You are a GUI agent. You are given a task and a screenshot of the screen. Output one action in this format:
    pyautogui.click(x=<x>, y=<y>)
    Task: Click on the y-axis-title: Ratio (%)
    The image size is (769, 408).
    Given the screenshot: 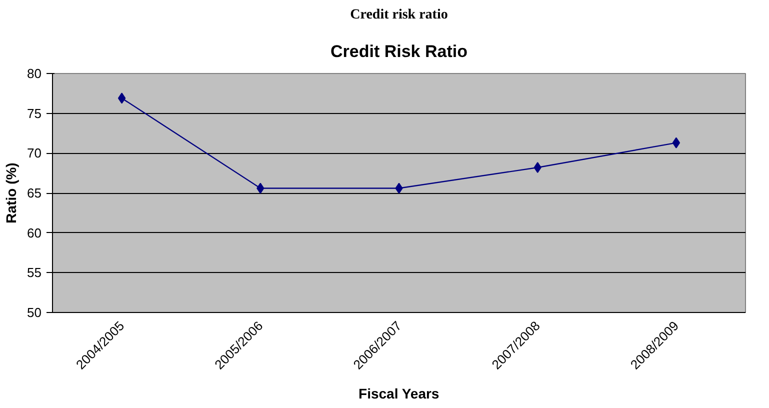 What is the action you would take?
    pyautogui.click(x=11, y=193)
    